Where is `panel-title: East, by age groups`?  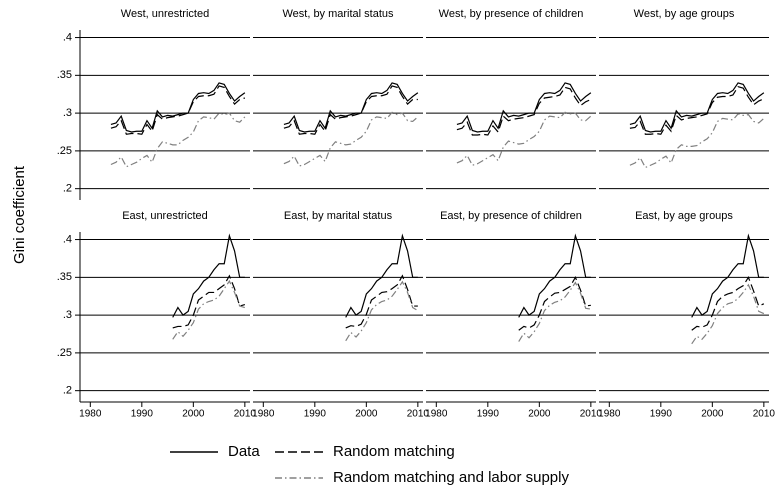 panel-title: East, by age groups is located at coordinates (684, 216).